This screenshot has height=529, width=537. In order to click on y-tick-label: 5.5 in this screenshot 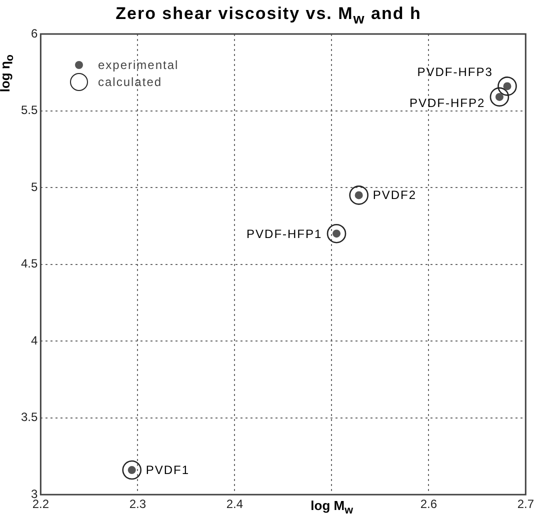, I will do `click(29, 110)`.